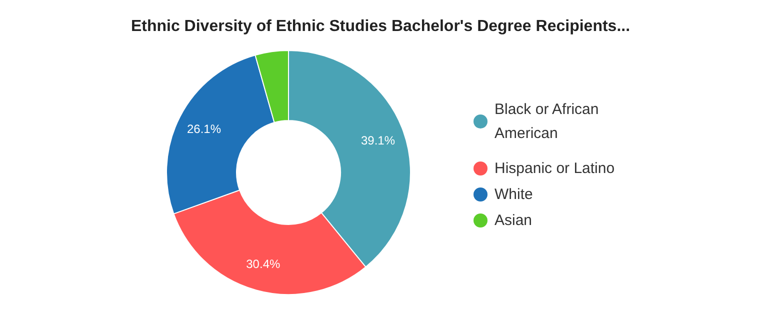  What do you see at coordinates (513, 220) in the screenshot?
I see `legend-label: Asian` at bounding box center [513, 220].